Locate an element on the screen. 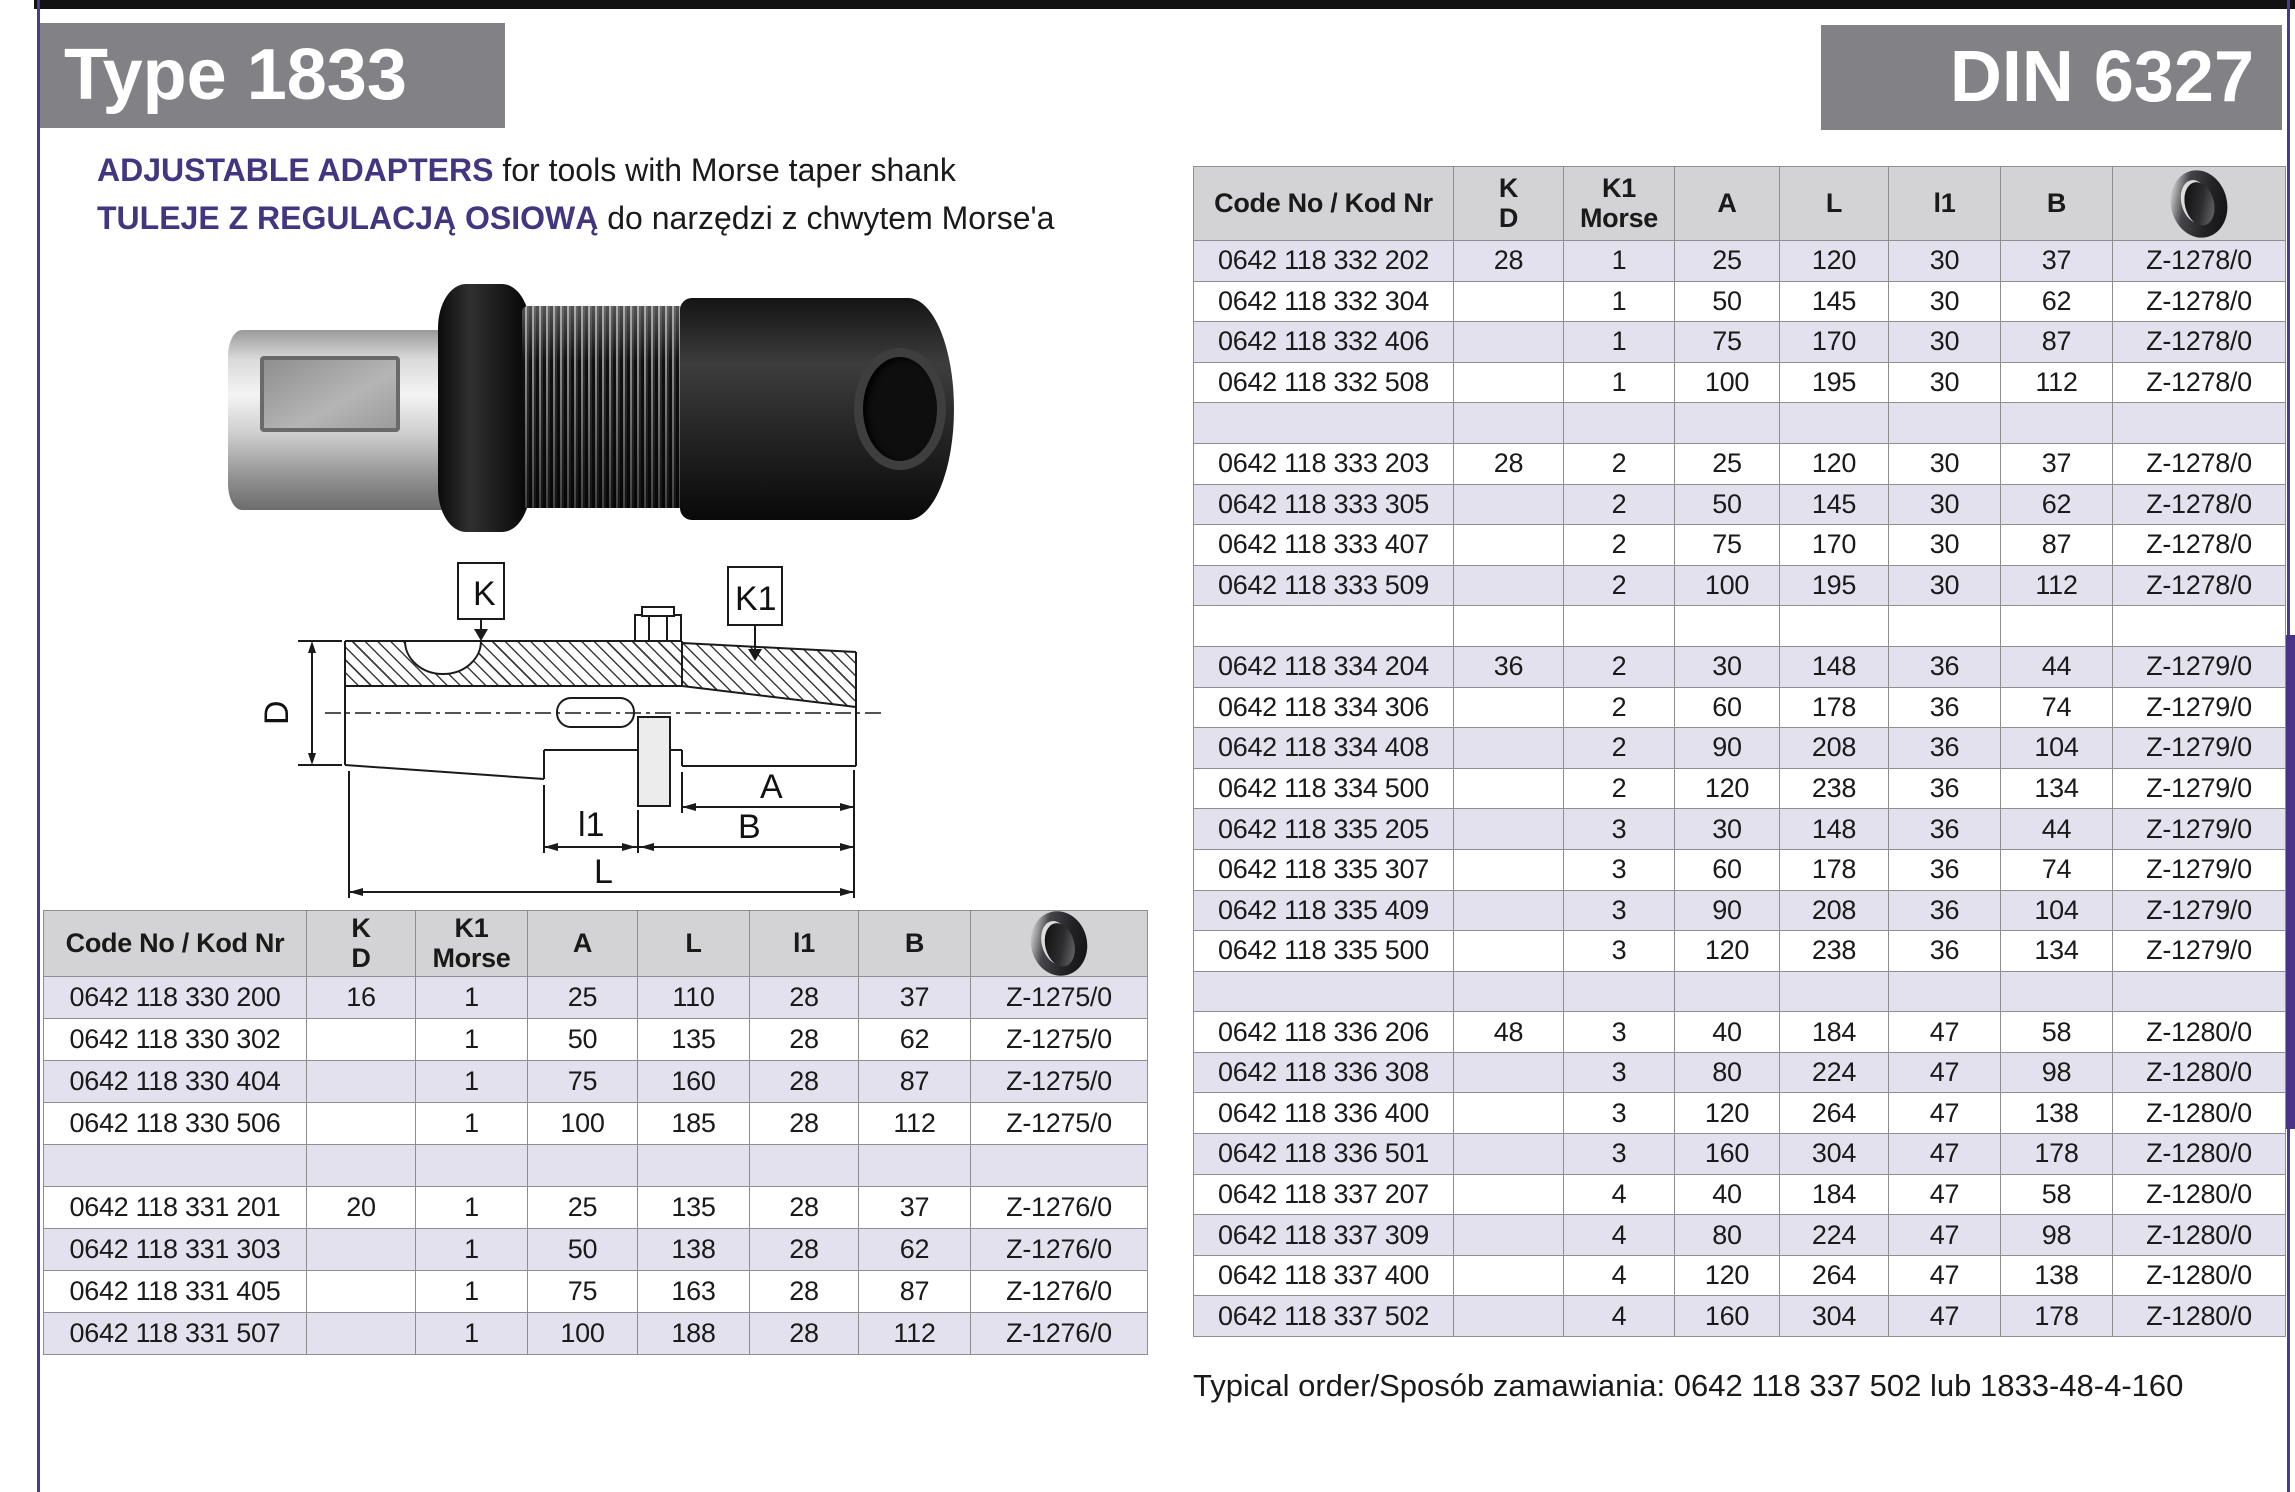  value-cell: 60 is located at coordinates (1727, 870).